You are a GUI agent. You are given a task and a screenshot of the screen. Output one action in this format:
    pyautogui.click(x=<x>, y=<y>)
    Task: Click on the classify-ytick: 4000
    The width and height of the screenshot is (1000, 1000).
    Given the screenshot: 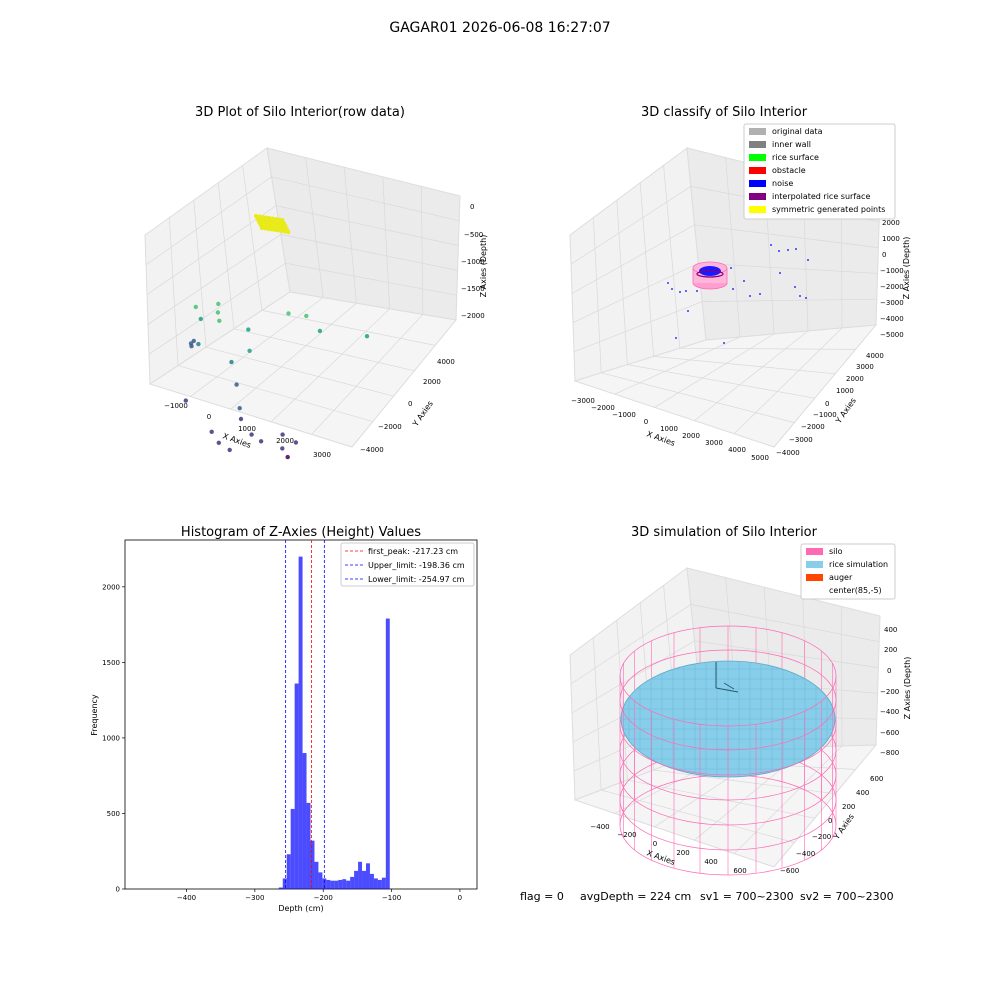 What is the action you would take?
    pyautogui.click(x=875, y=356)
    